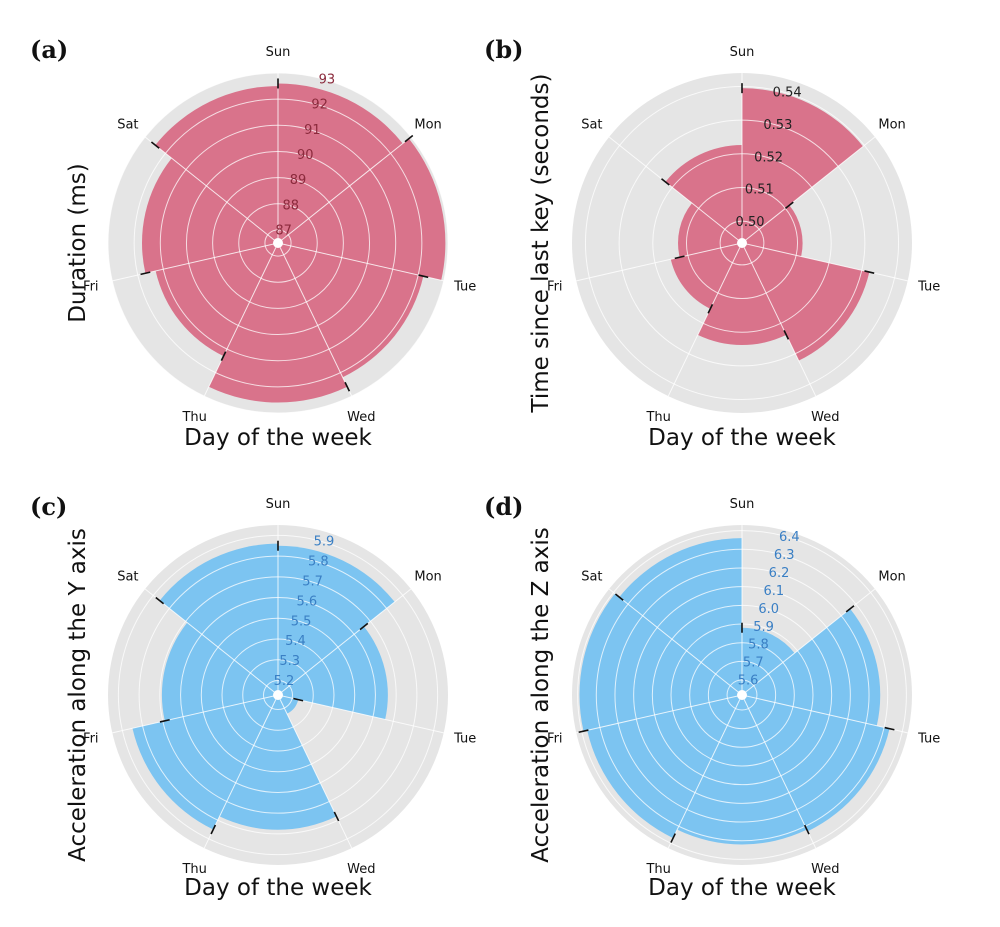  Describe the element at coordinates (307, 601) in the screenshot. I see `radial-tick-label: 5.6` at that location.